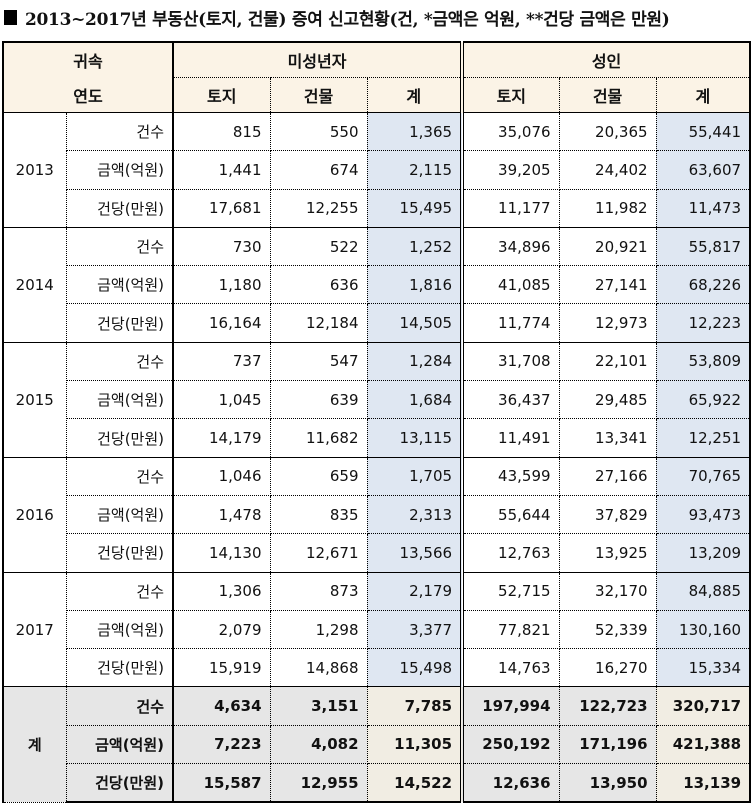 This screenshot has width=753, height=810. I want to click on value-cell: 4,634, so click(221, 706).